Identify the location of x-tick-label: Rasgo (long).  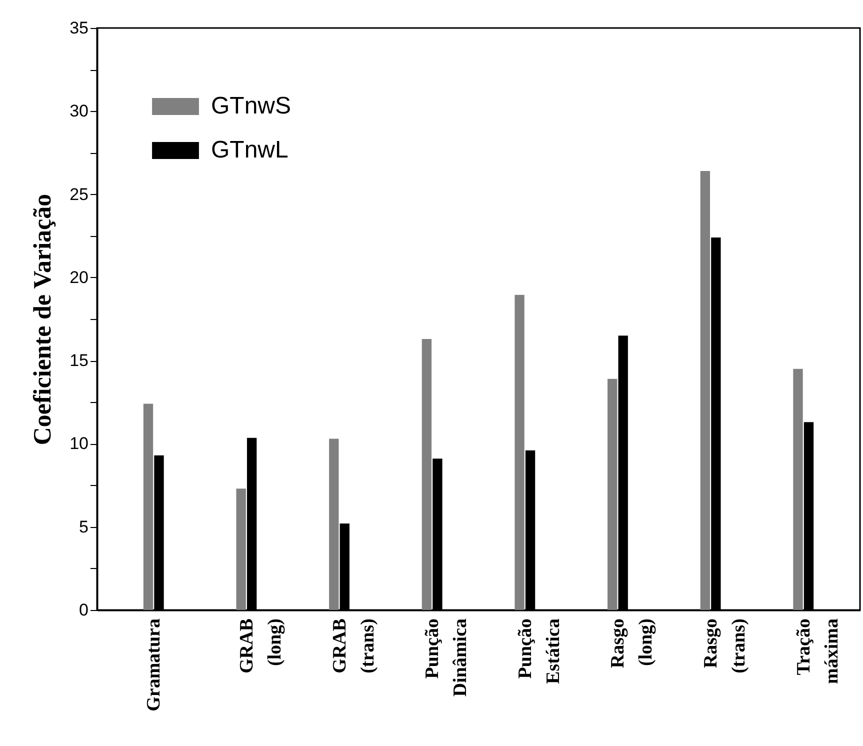
(632, 643).